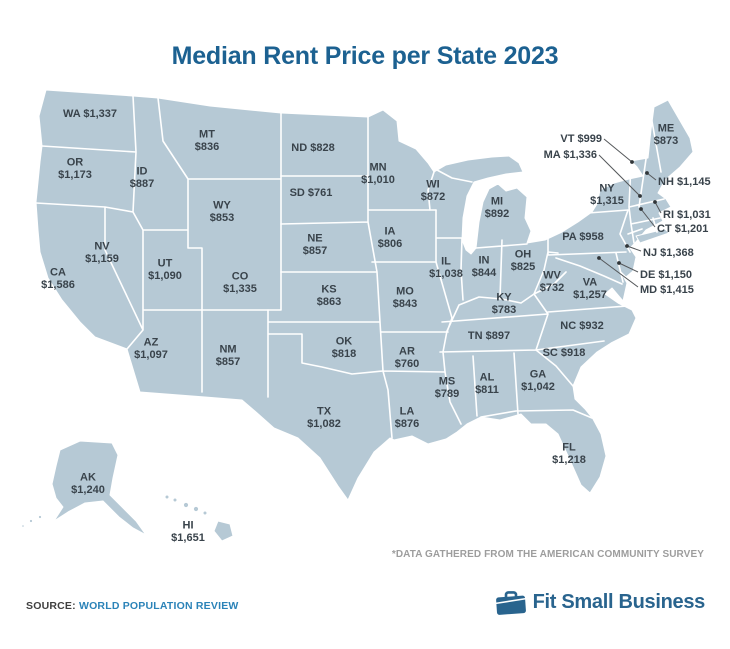 Image resolution: width=730 pixels, height=649 pixels. I want to click on state-label-ga: GA $1,042, so click(538, 381).